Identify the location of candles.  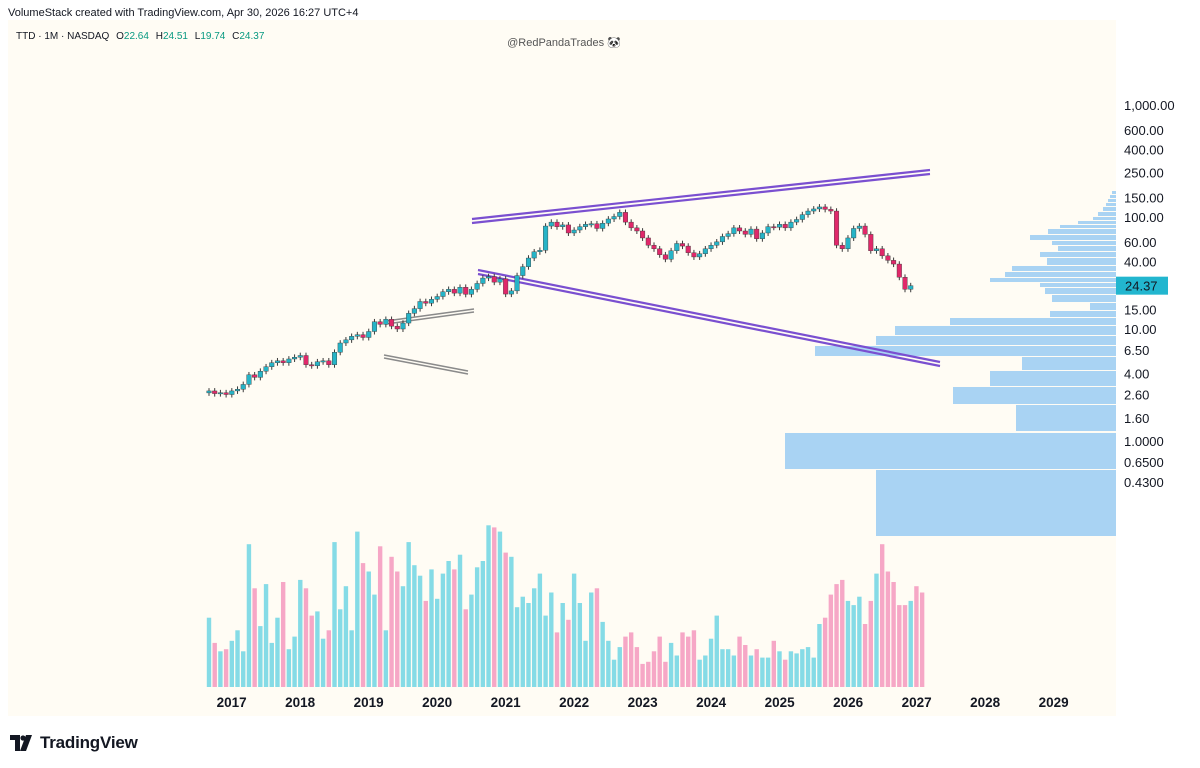
(560, 301).